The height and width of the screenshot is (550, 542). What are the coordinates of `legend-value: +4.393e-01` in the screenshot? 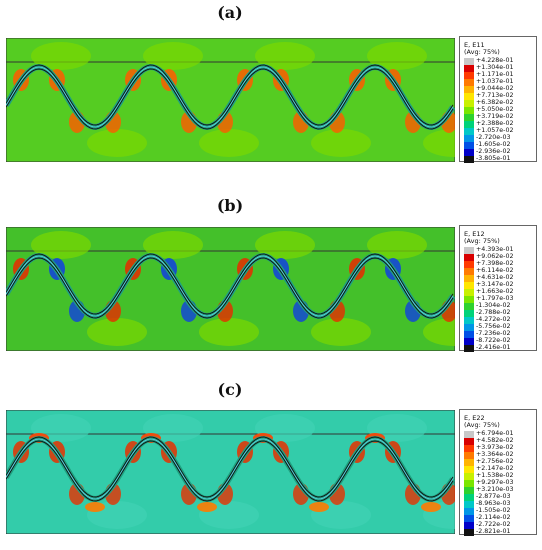 It's located at (495, 249).